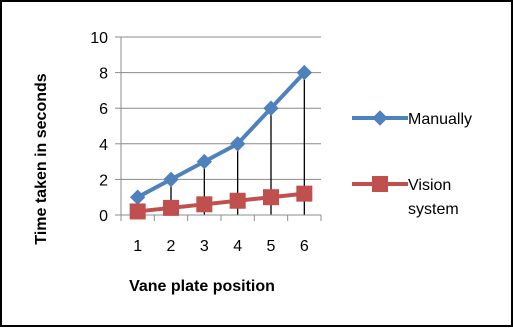 Image resolution: width=513 pixels, height=330 pixels. Describe the element at coordinates (137, 246) in the screenshot. I see `x-tick-label: 1` at that location.